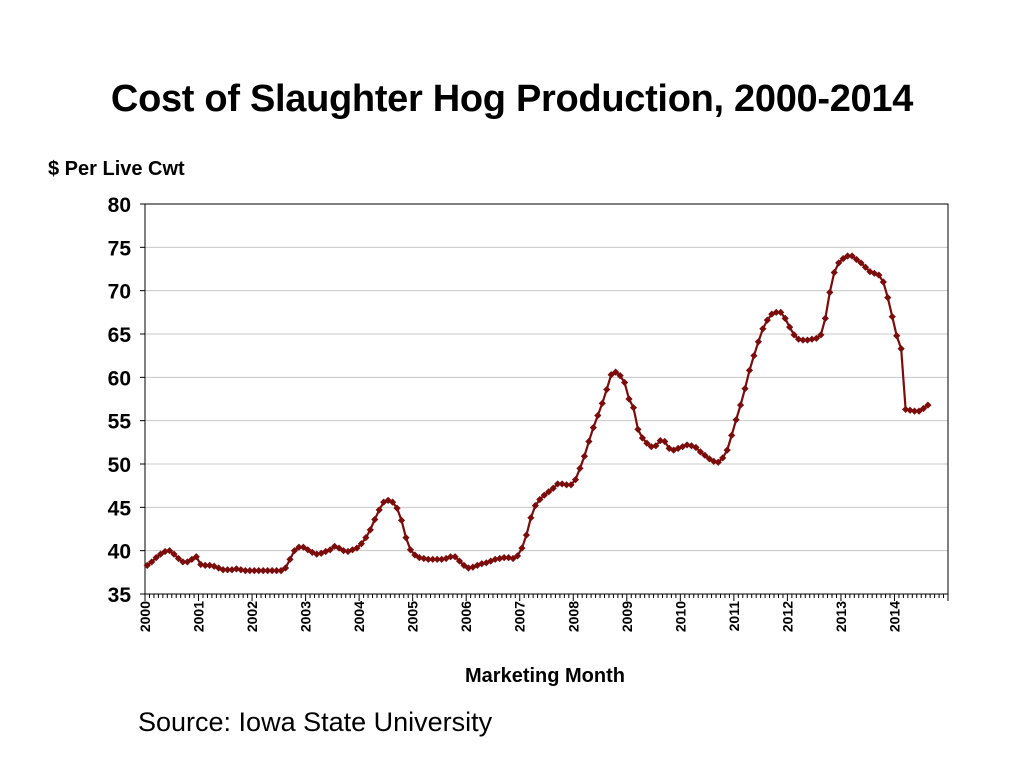  Describe the element at coordinates (627, 616) in the screenshot. I see `x-tick-label: 2009` at that location.